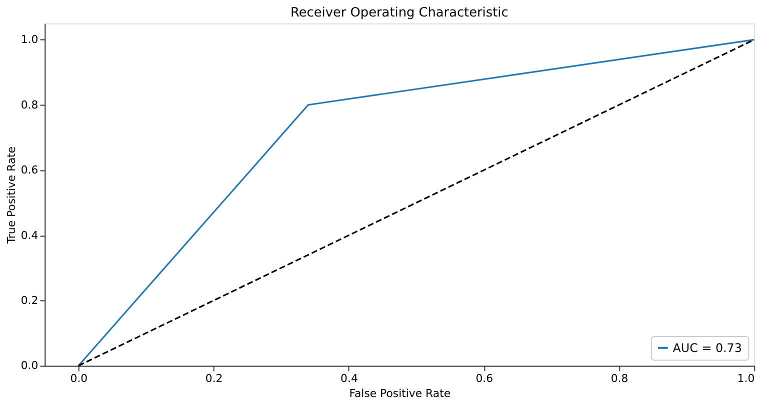 The height and width of the screenshot is (414, 773). I want to click on y-tick-label: 0.8, so click(29, 105).